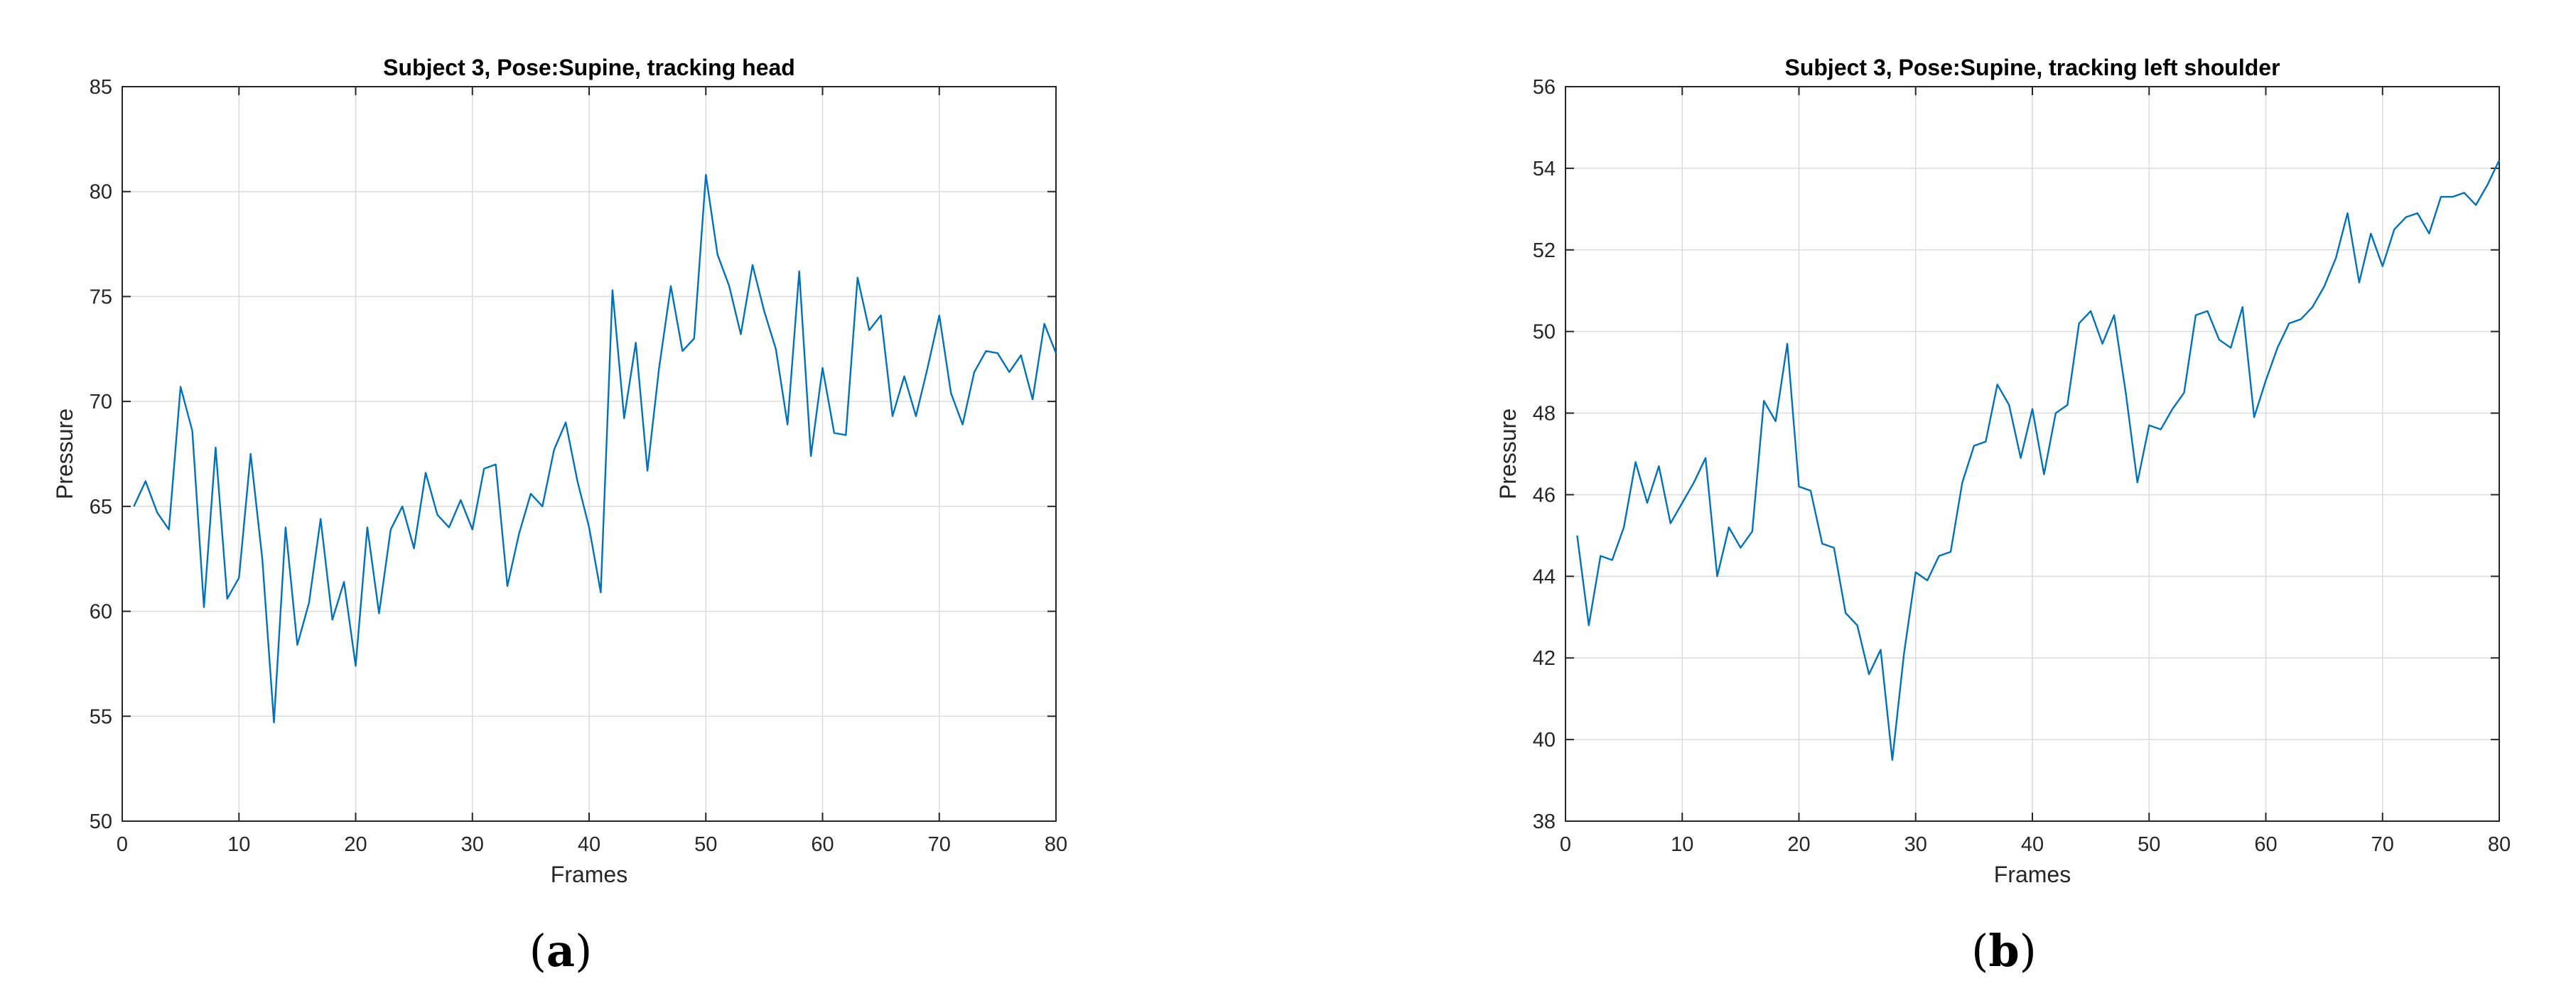 Image resolution: width=2576 pixels, height=1003 pixels. Describe the element at coordinates (1545, 414) in the screenshot. I see `y-tick-label: 48` at that location.